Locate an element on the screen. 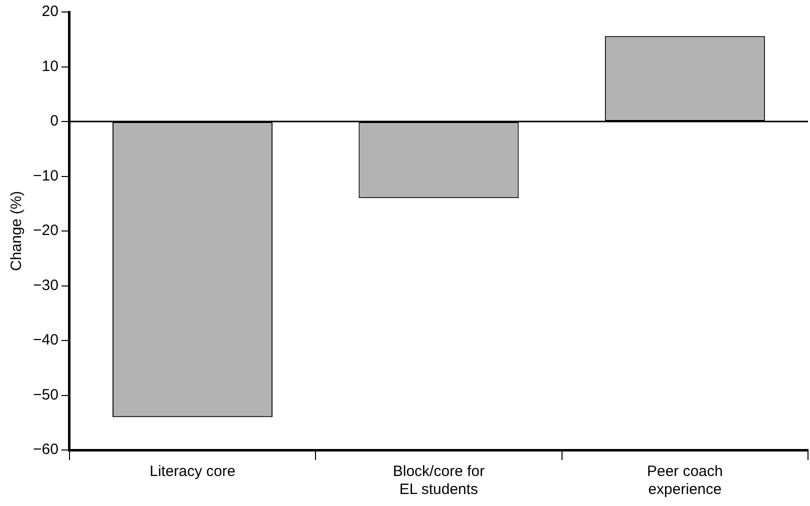 This screenshot has height=506, width=810. y-tick-label: 20 is located at coordinates (50, 11).